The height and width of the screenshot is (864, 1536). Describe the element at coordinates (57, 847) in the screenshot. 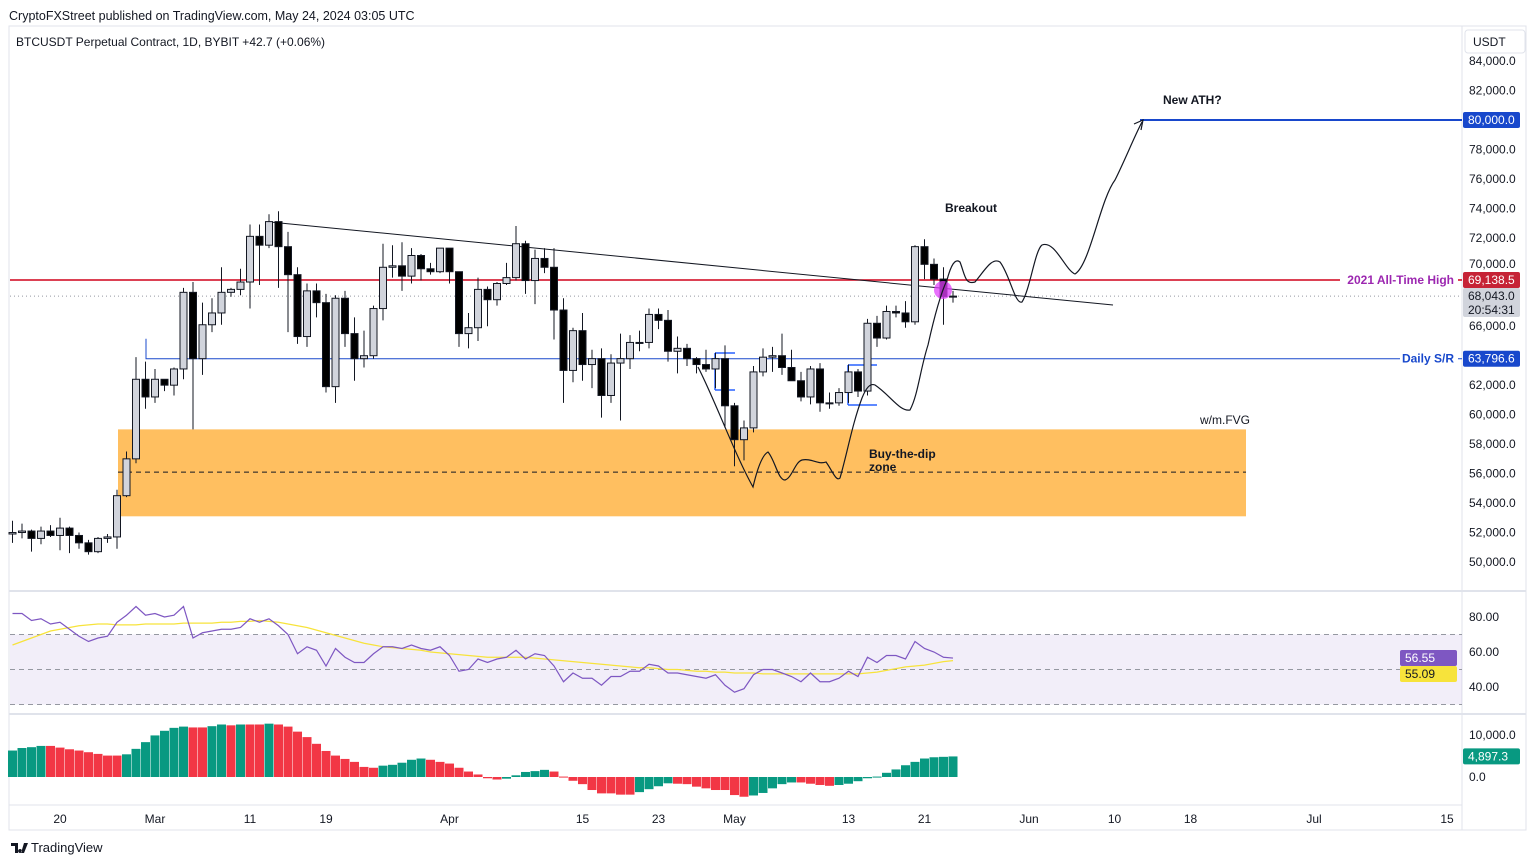

I see `tradingview-logo: TradingView` at that location.